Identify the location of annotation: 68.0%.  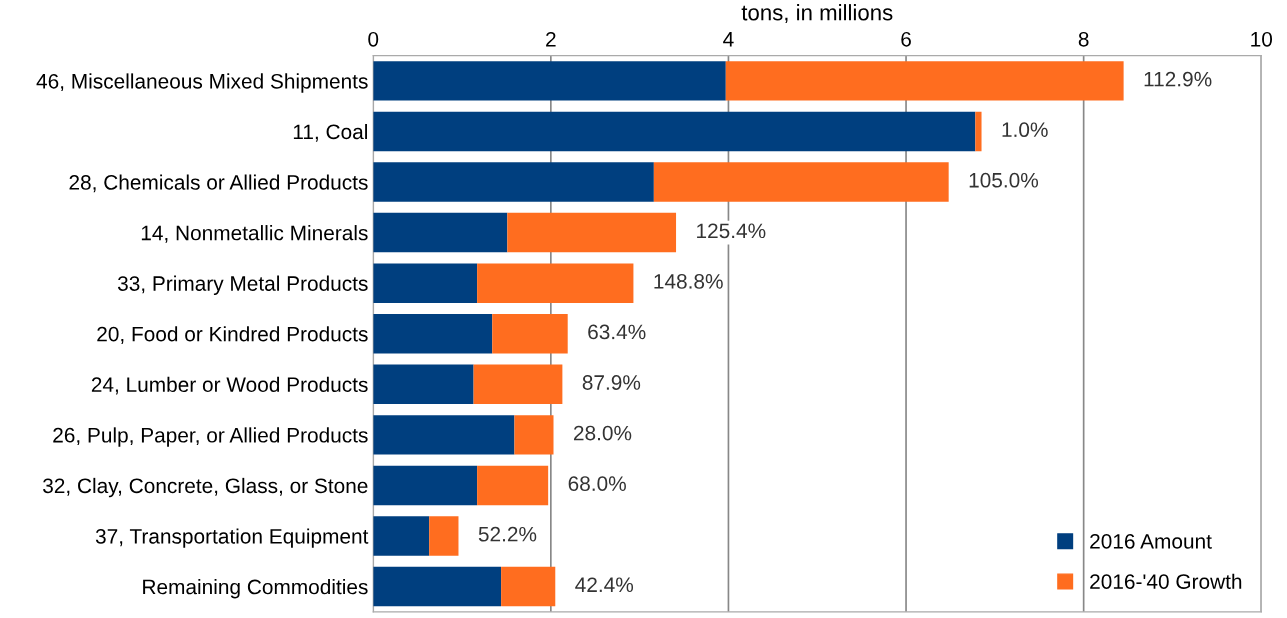
(597, 483).